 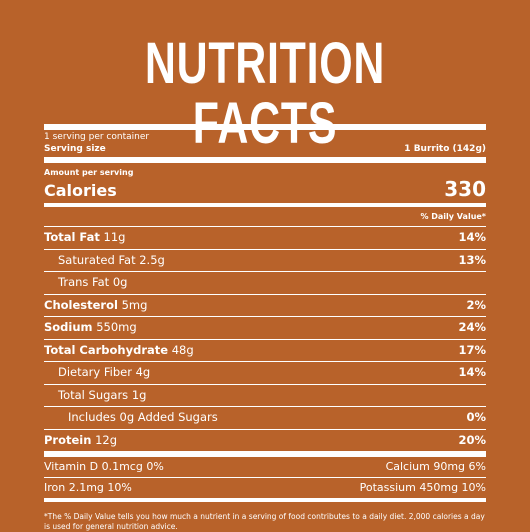 I want to click on nutrient-row-sodium: Sodium 550mg 24%, so click(x=265, y=328).